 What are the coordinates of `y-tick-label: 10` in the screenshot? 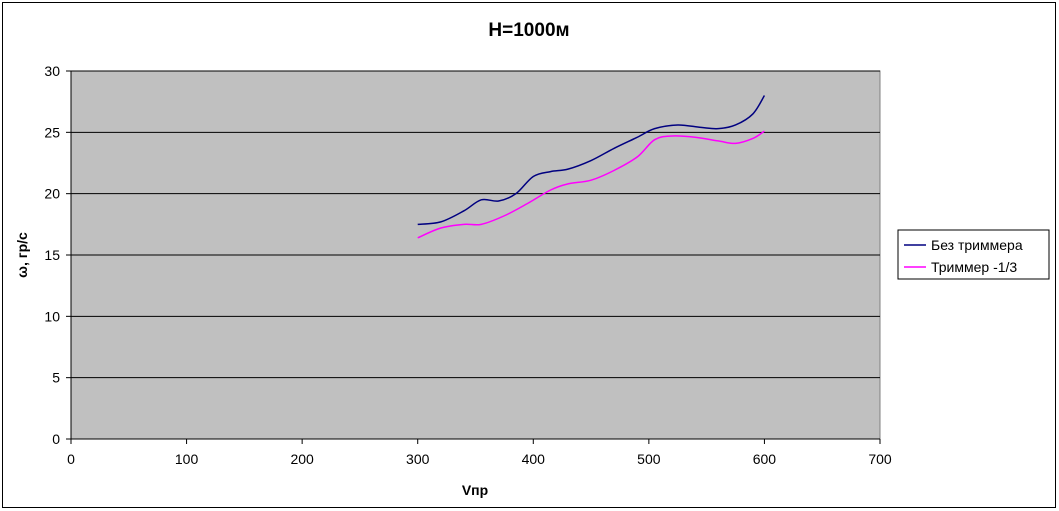 It's located at (52, 316).